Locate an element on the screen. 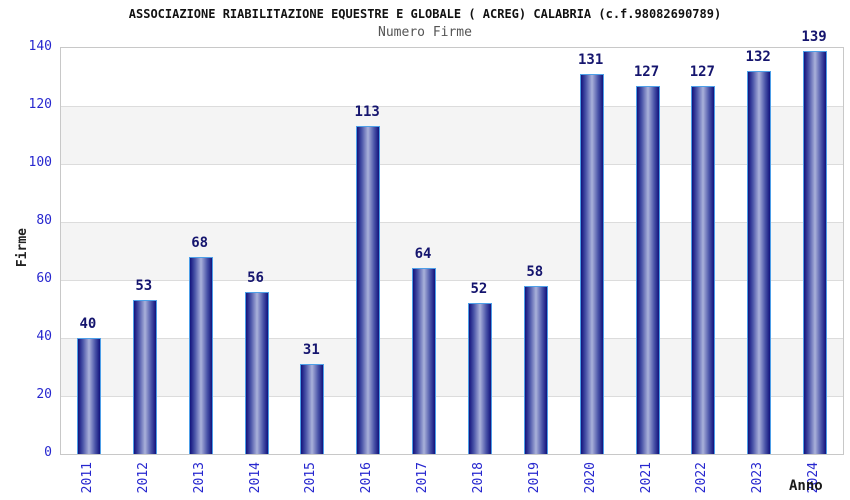  x-tick-label: 2014 is located at coordinates (255, 478).